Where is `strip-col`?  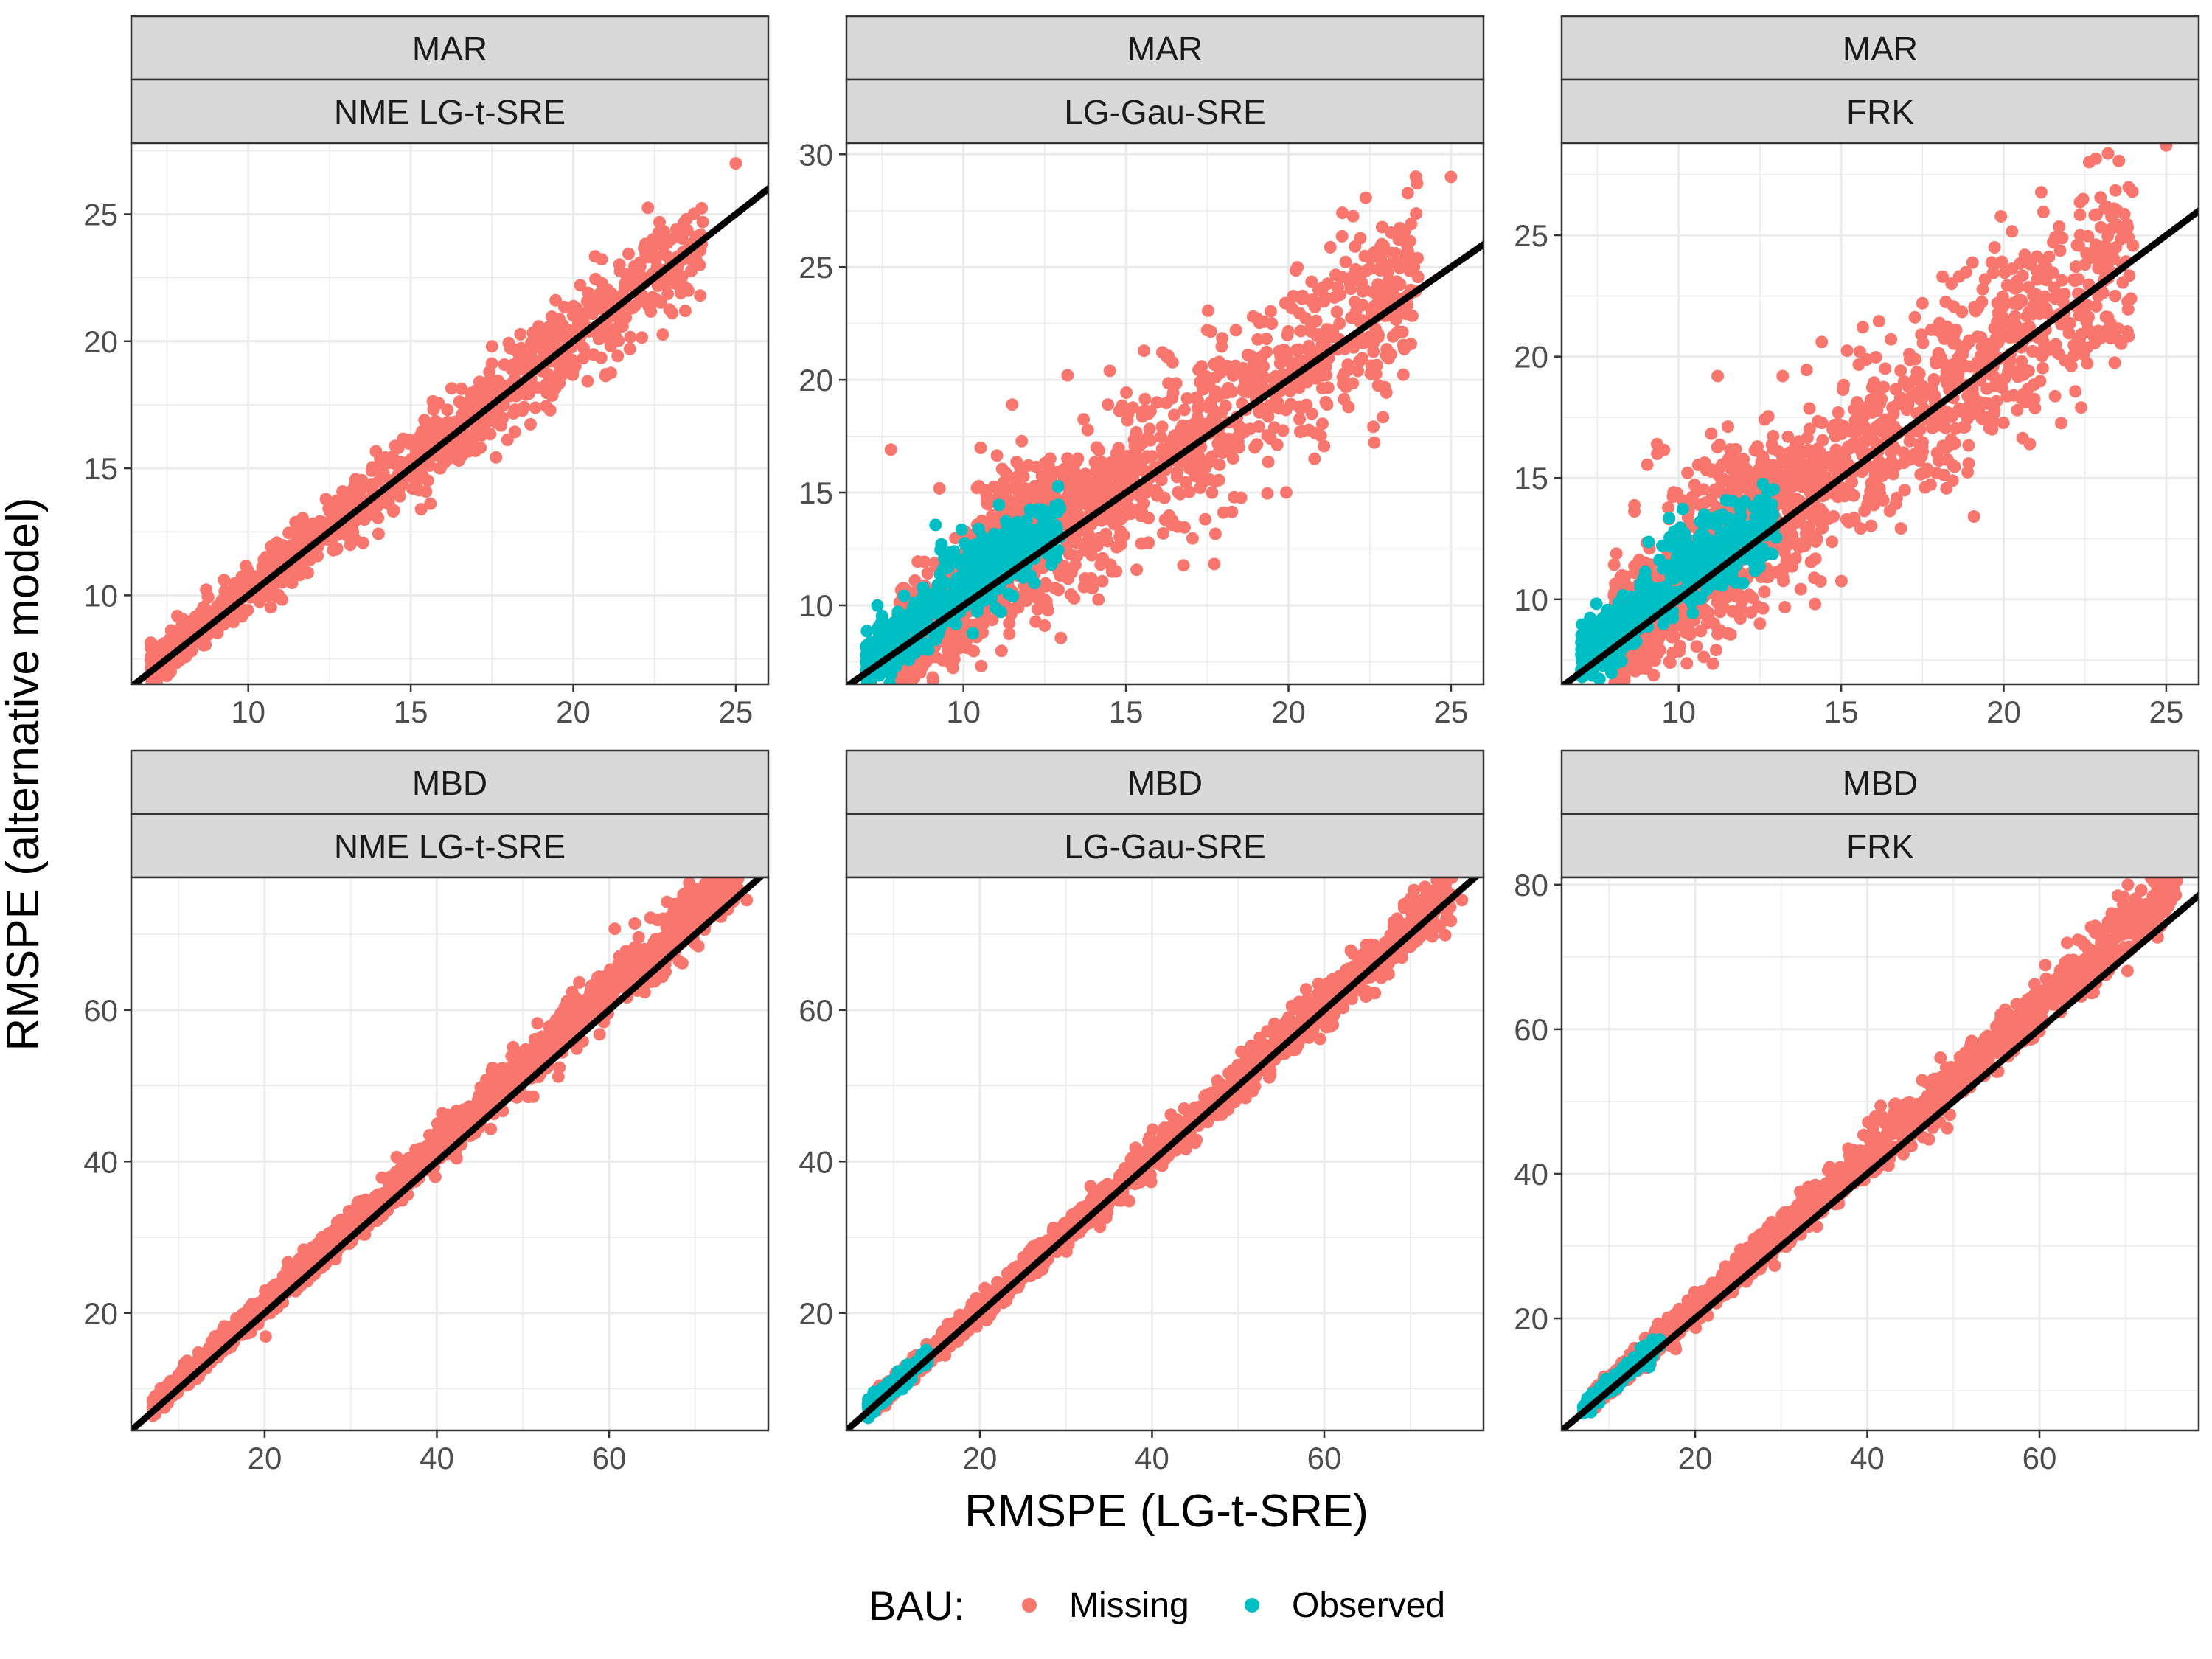 strip-col is located at coordinates (1880, 111).